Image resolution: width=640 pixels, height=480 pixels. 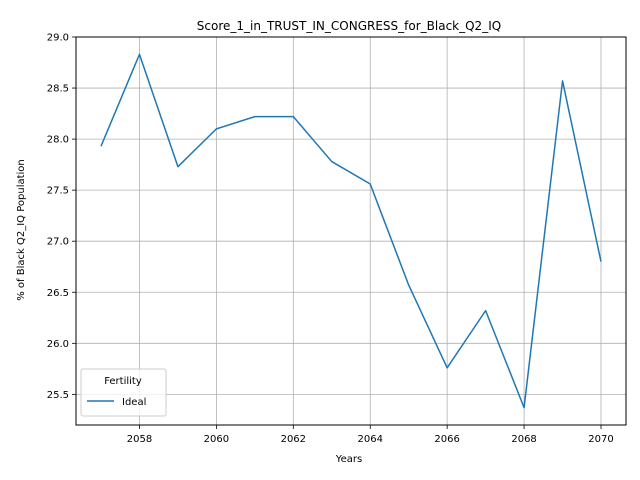 I want to click on x-tick-label: 2068, so click(x=523, y=439).